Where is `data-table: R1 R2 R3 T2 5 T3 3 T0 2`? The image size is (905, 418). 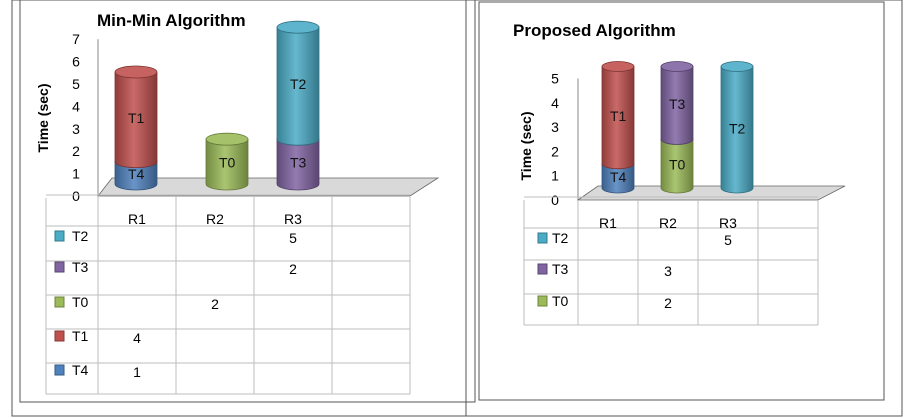
data-table: R1 R2 R3 T2 5 T3 3 T0 2 is located at coordinates (671, 261).